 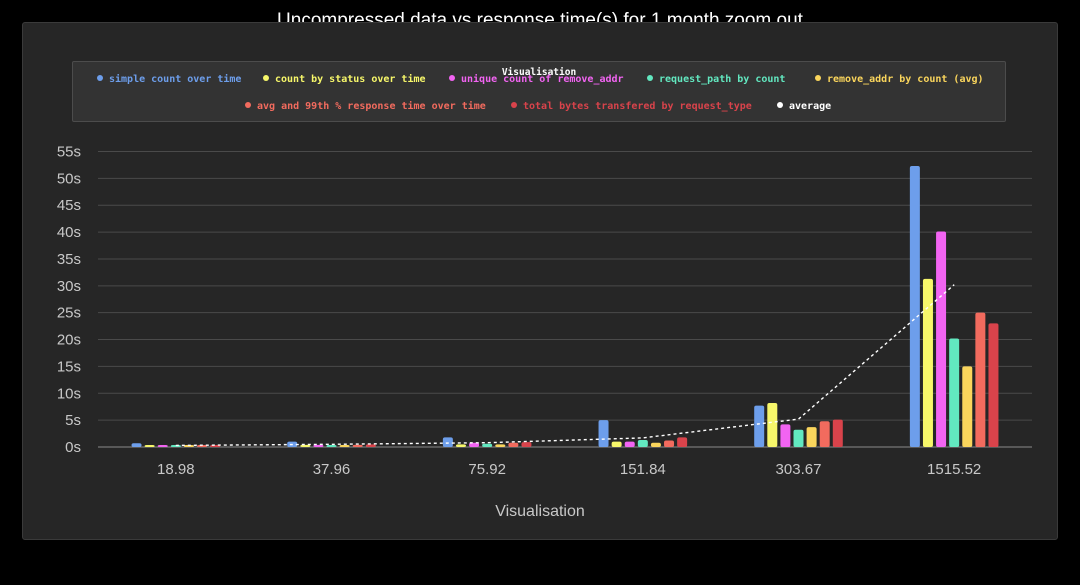 I want to click on x-tick-label: 75.92, so click(x=487, y=469).